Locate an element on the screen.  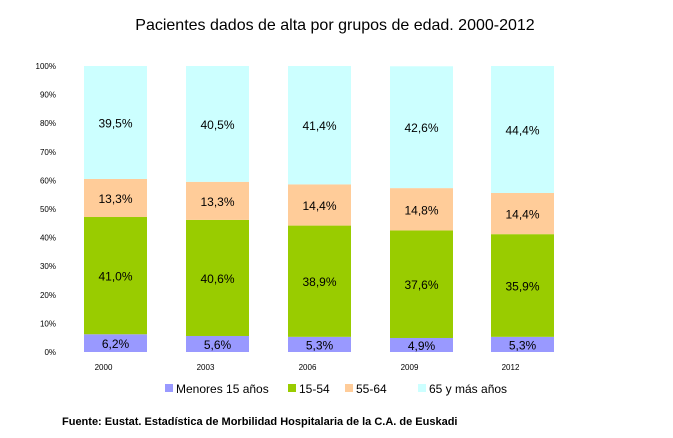
data-label: 39,5% is located at coordinates (115, 123).